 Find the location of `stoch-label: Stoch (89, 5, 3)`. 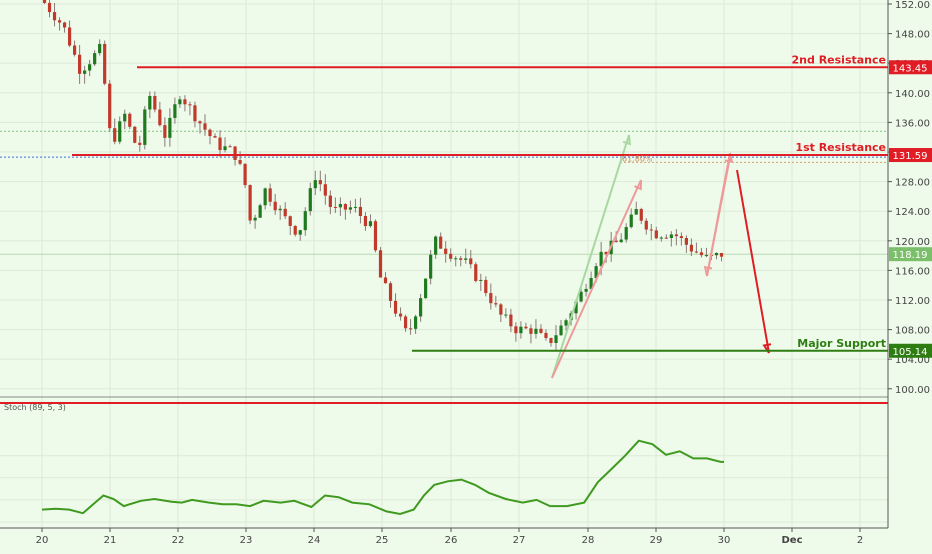

stoch-label: Stoch (89, 5, 3) is located at coordinates (35, 407).